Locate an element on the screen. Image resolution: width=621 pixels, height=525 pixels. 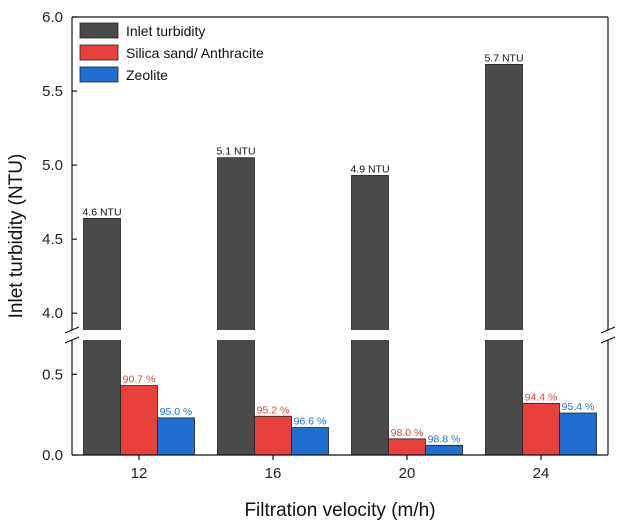
y-tick-label: 0.5 is located at coordinates (52, 374).